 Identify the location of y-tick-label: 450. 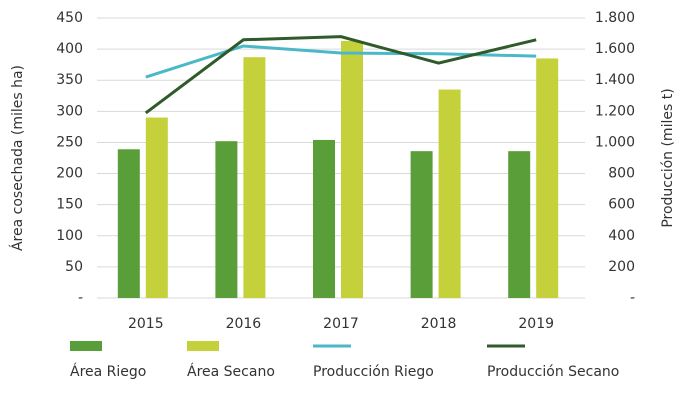
(69, 18).